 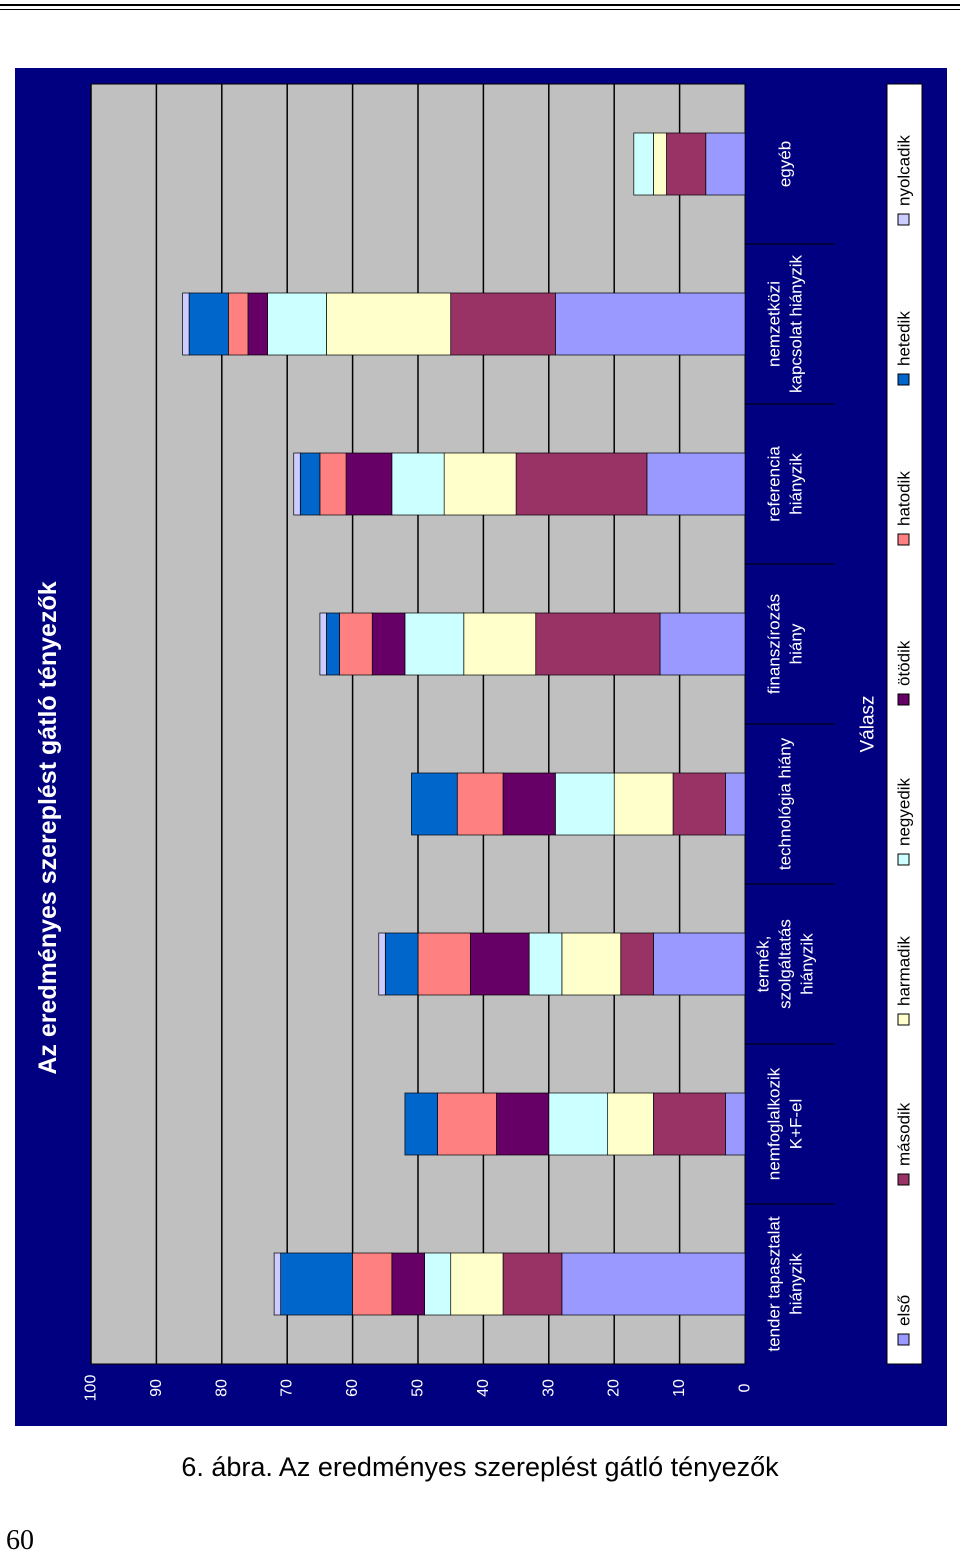 I want to click on category-label: finanszírozás, so click(x=774, y=644).